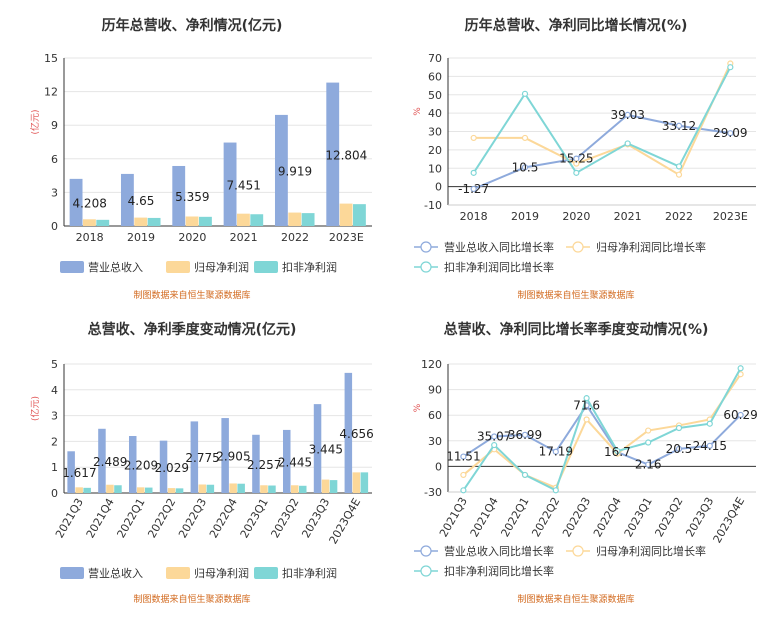 This screenshot has width=768, height=628. Describe the element at coordinates (161, 518) in the screenshot. I see `x-tick-label: 2022Q2` at that location.